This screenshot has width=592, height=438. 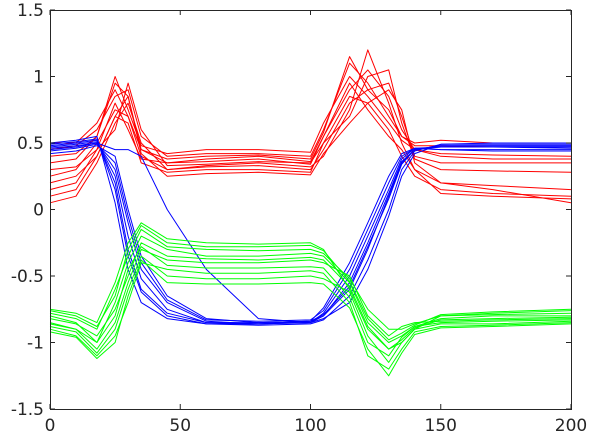 I want to click on x-tick-label-1: 50, so click(x=180, y=426).